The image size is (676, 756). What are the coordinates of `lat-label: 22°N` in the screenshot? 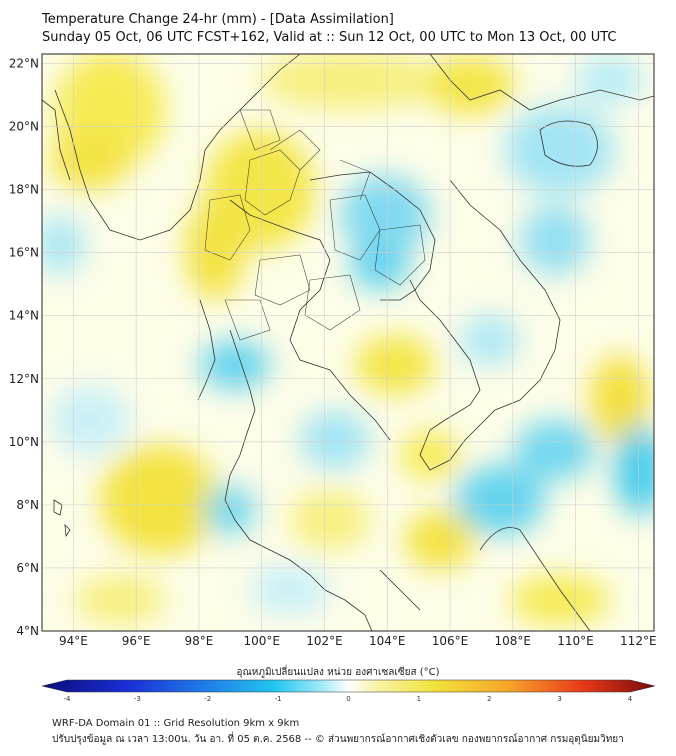 It's located at (24, 63).